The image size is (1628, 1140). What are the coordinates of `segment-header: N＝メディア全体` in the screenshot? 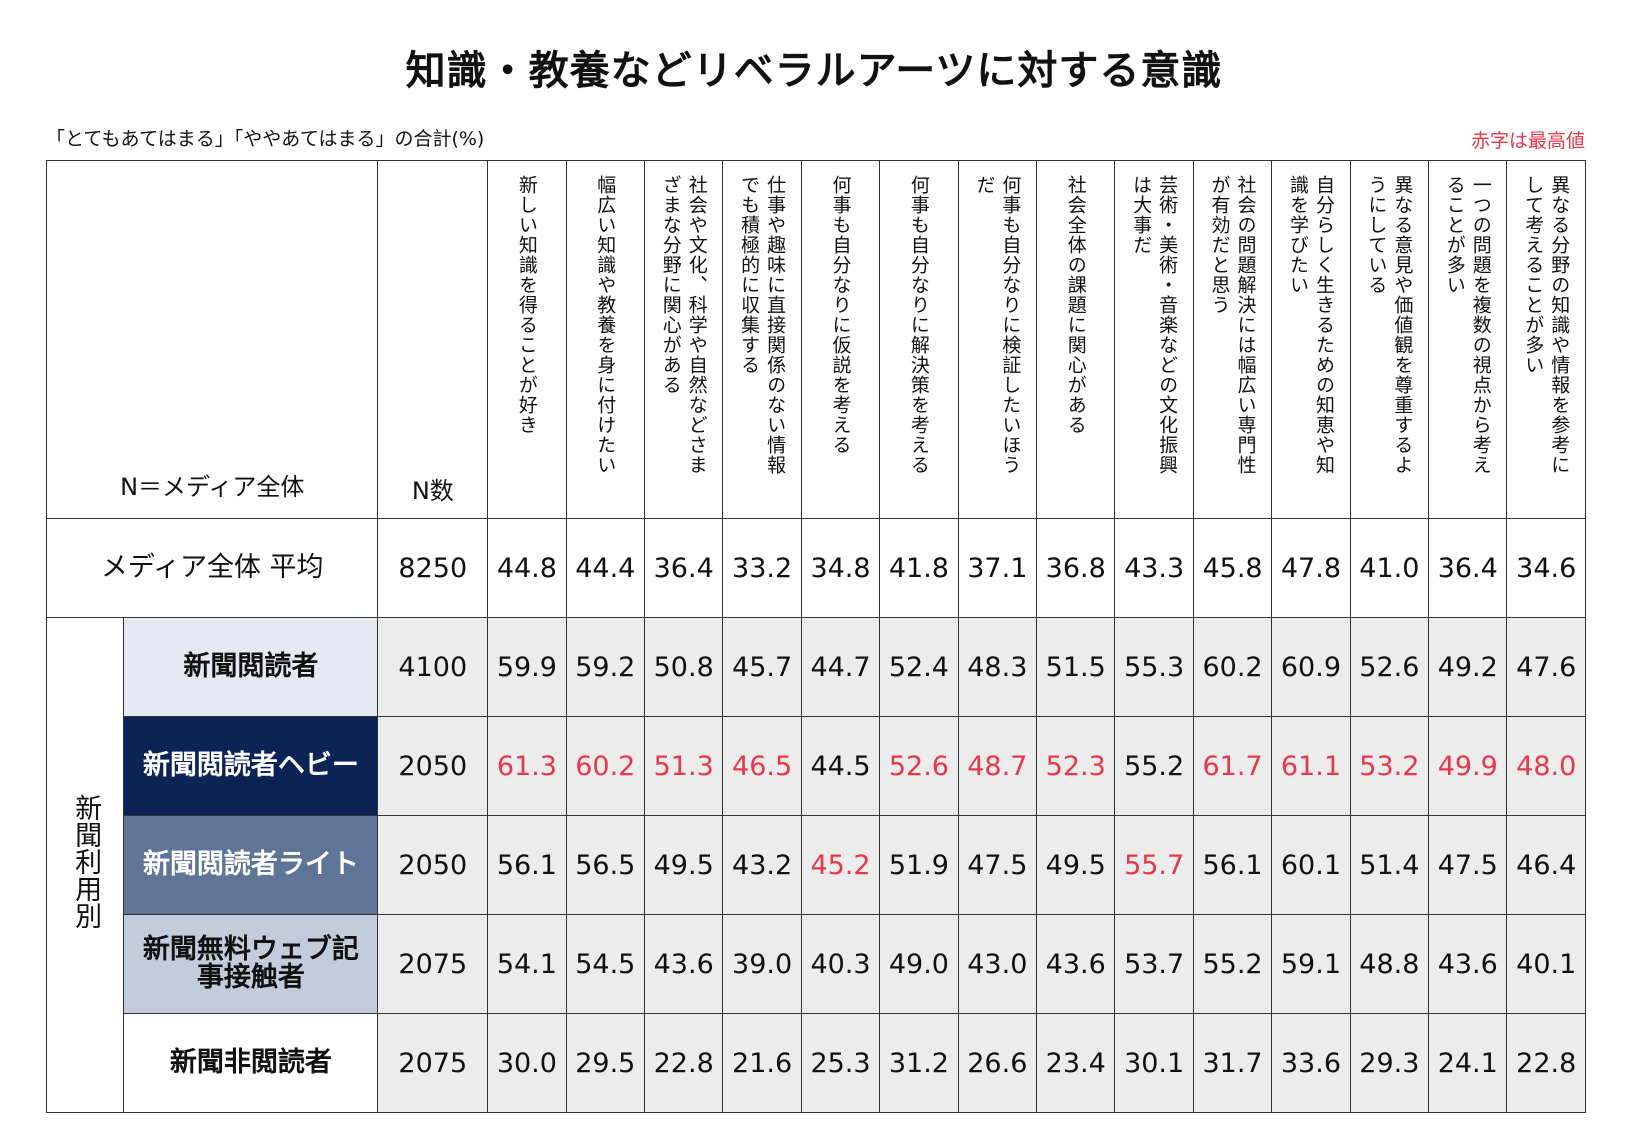 It's located at (212, 339).